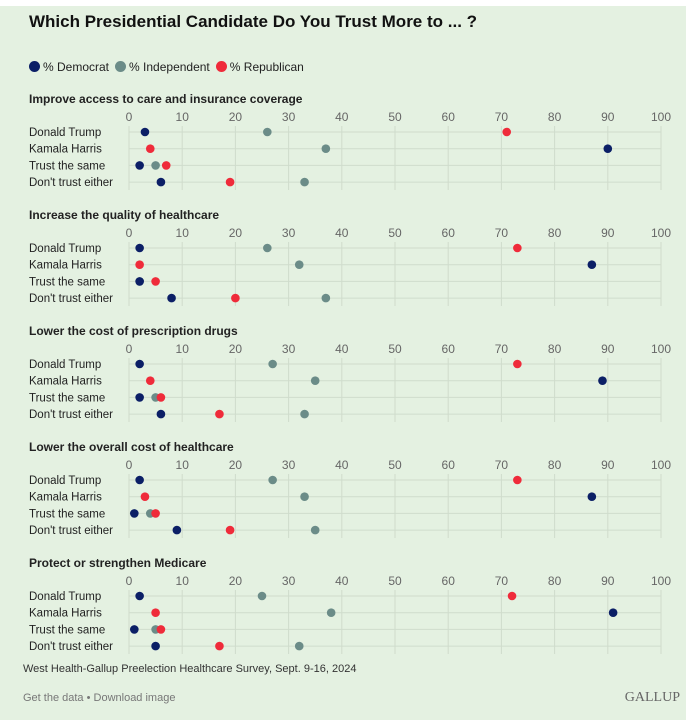  Describe the element at coordinates (652, 697) in the screenshot. I see `gallup-logo: GALLUP` at that location.